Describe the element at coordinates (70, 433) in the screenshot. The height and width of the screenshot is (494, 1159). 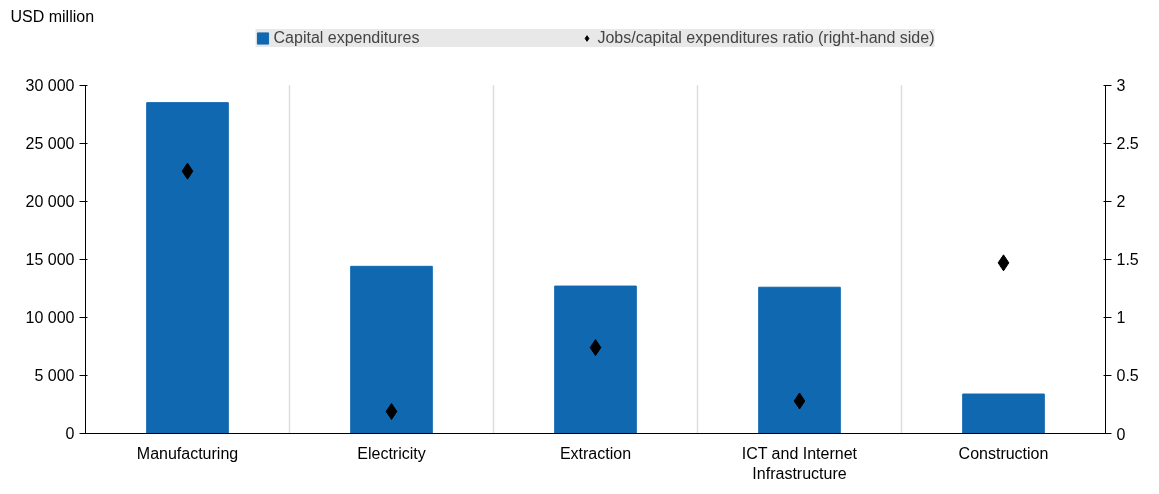
I see `y-tick-label: 0` at that location.